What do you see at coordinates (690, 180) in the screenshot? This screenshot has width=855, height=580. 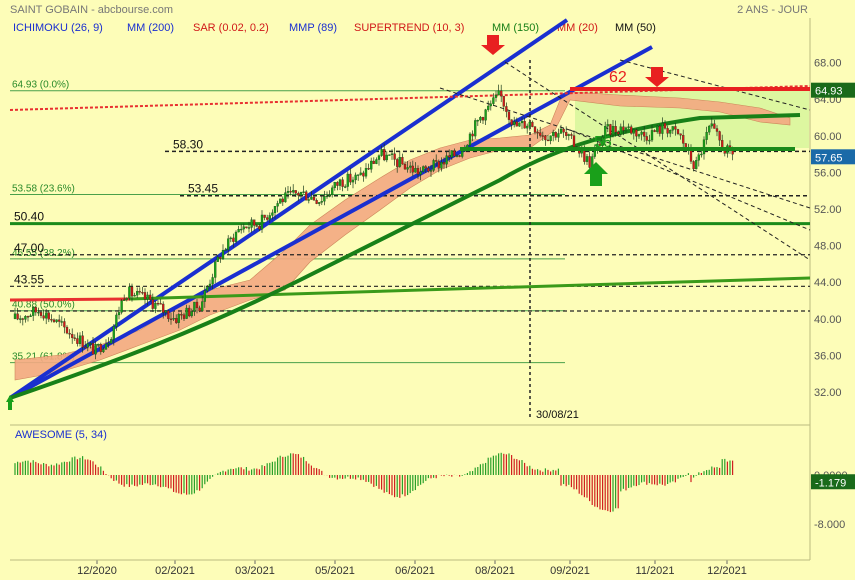 I see `dashed-channel-bottom` at bounding box center [690, 180].